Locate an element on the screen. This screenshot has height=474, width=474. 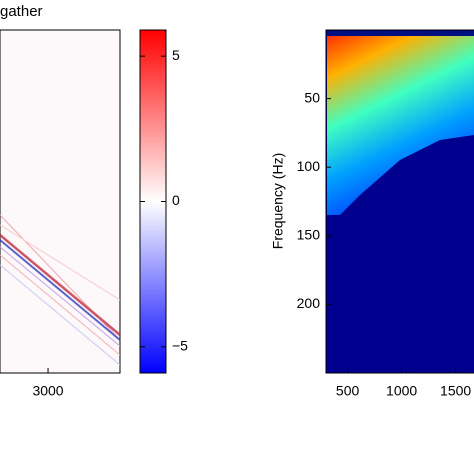
x-tick-label: 500 is located at coordinates (348, 391).